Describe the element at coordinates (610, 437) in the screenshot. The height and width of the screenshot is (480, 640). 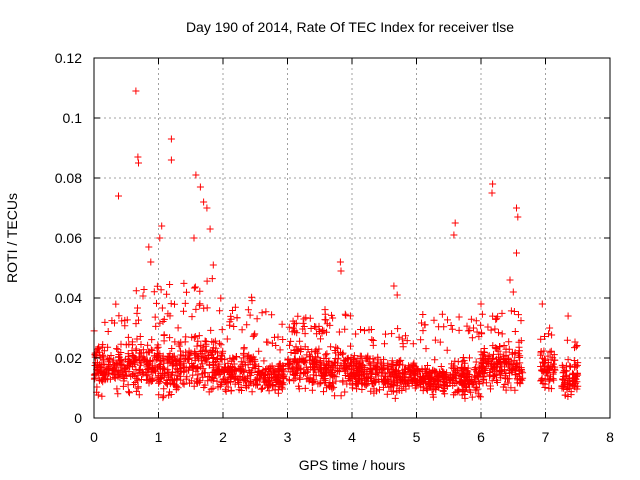
I see `x-tick-label: 8` at that location.